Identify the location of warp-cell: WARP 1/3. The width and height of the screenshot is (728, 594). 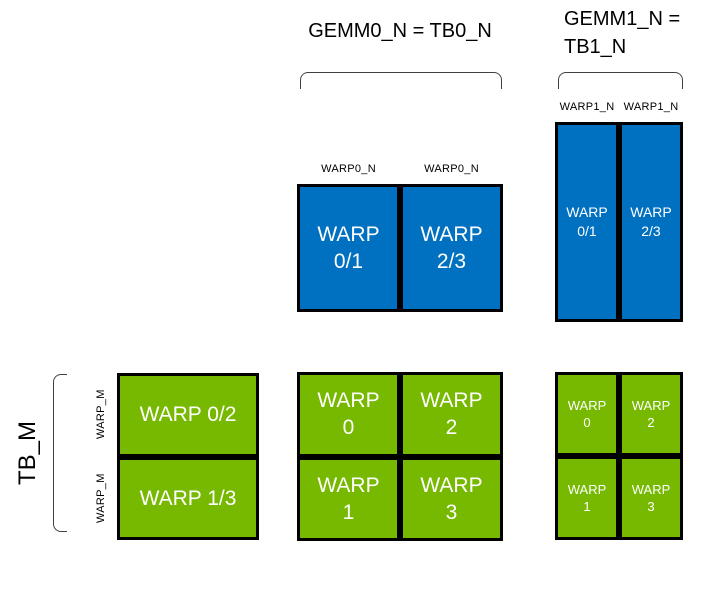
(188, 498).